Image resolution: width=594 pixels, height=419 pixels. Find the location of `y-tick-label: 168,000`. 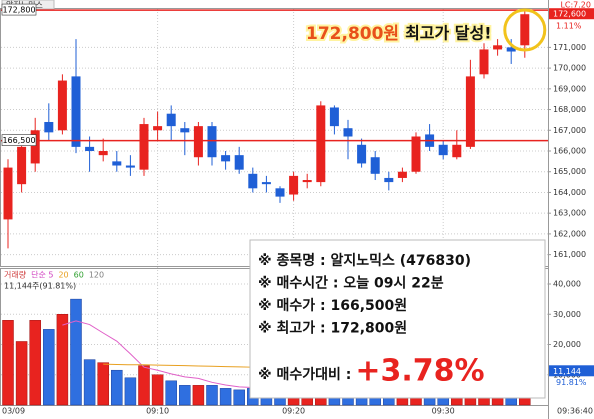

y-tick-label: 168,000 is located at coordinates (569, 109).